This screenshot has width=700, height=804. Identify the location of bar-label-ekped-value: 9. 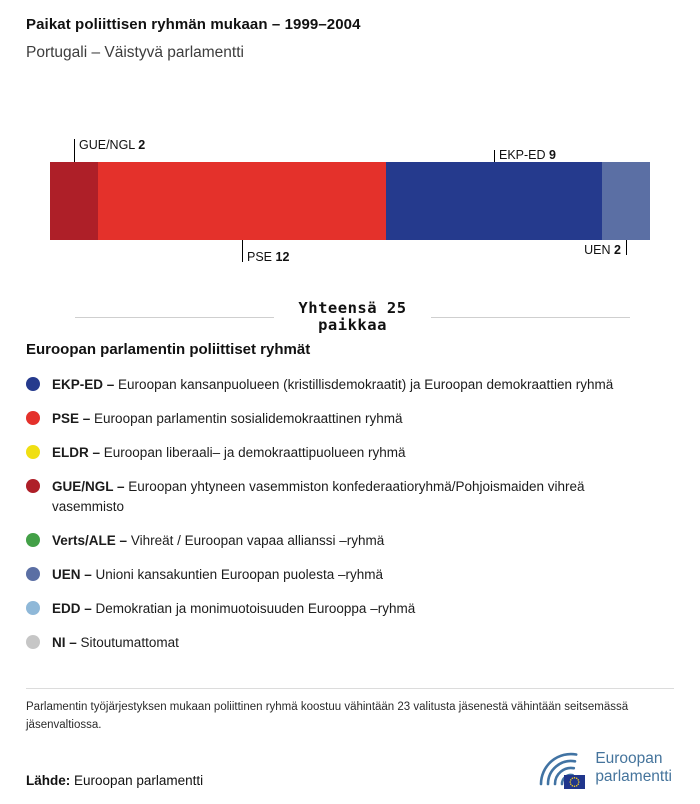
(552, 155).